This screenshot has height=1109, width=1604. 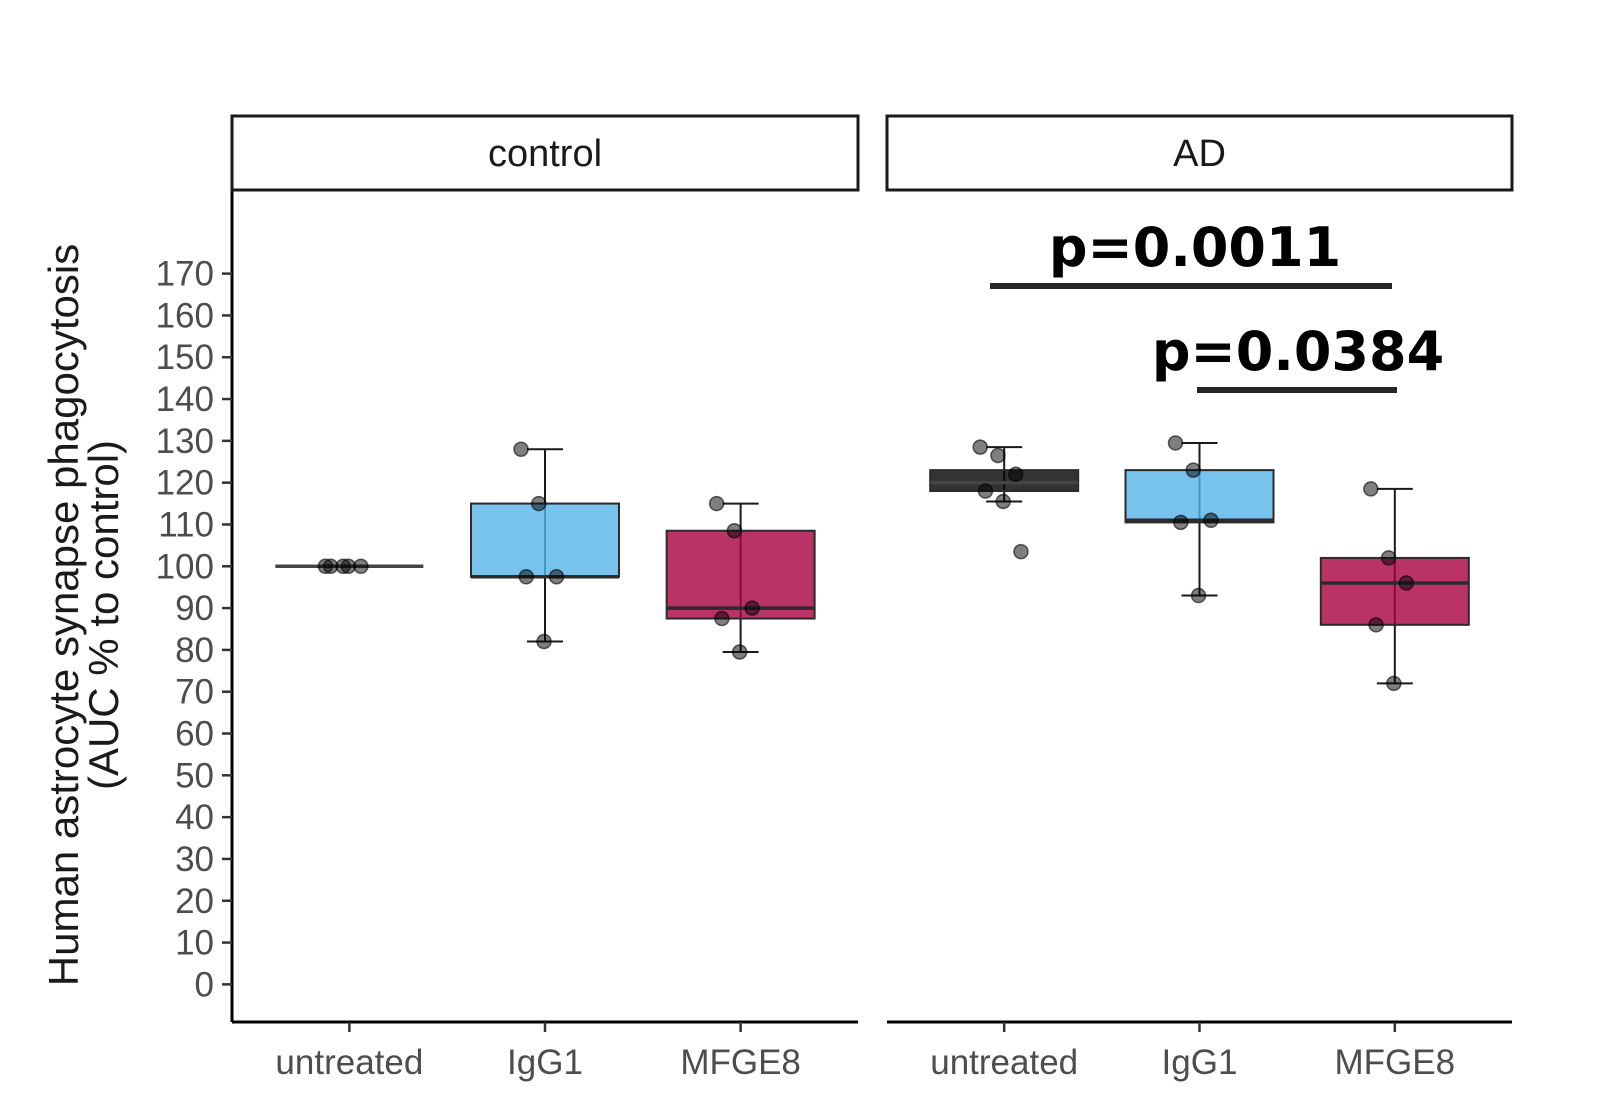 What do you see at coordinates (185, 566) in the screenshot?
I see `y-tick-label: 100` at bounding box center [185, 566].